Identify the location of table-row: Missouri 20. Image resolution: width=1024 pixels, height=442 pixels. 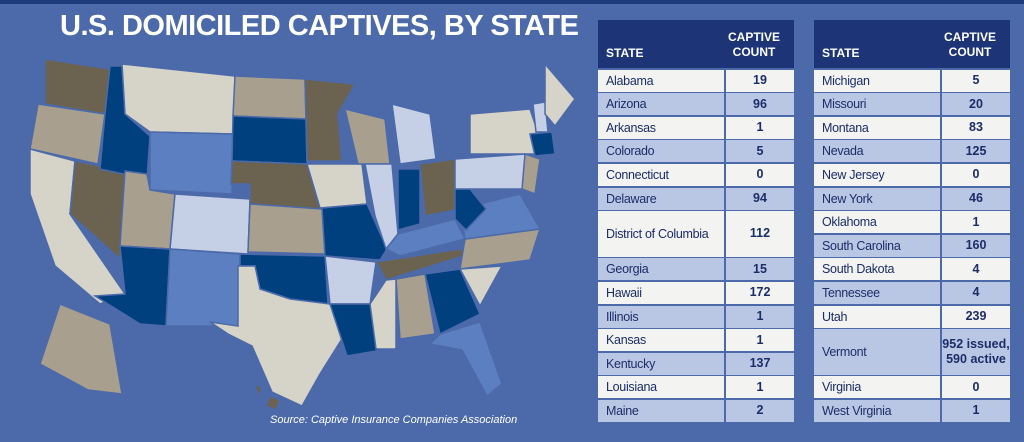
(912, 104).